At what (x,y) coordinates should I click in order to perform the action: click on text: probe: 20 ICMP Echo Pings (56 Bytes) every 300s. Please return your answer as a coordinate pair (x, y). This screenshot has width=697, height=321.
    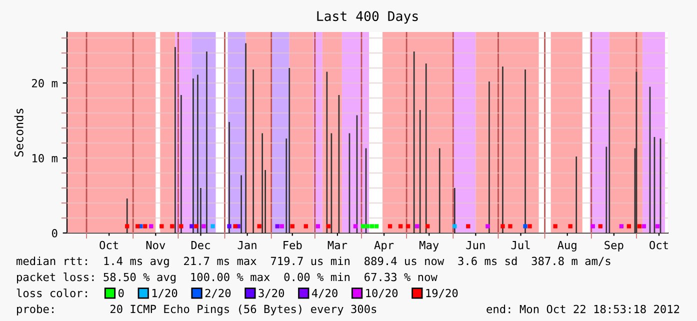
    Looking at the image, I should click on (196, 310).